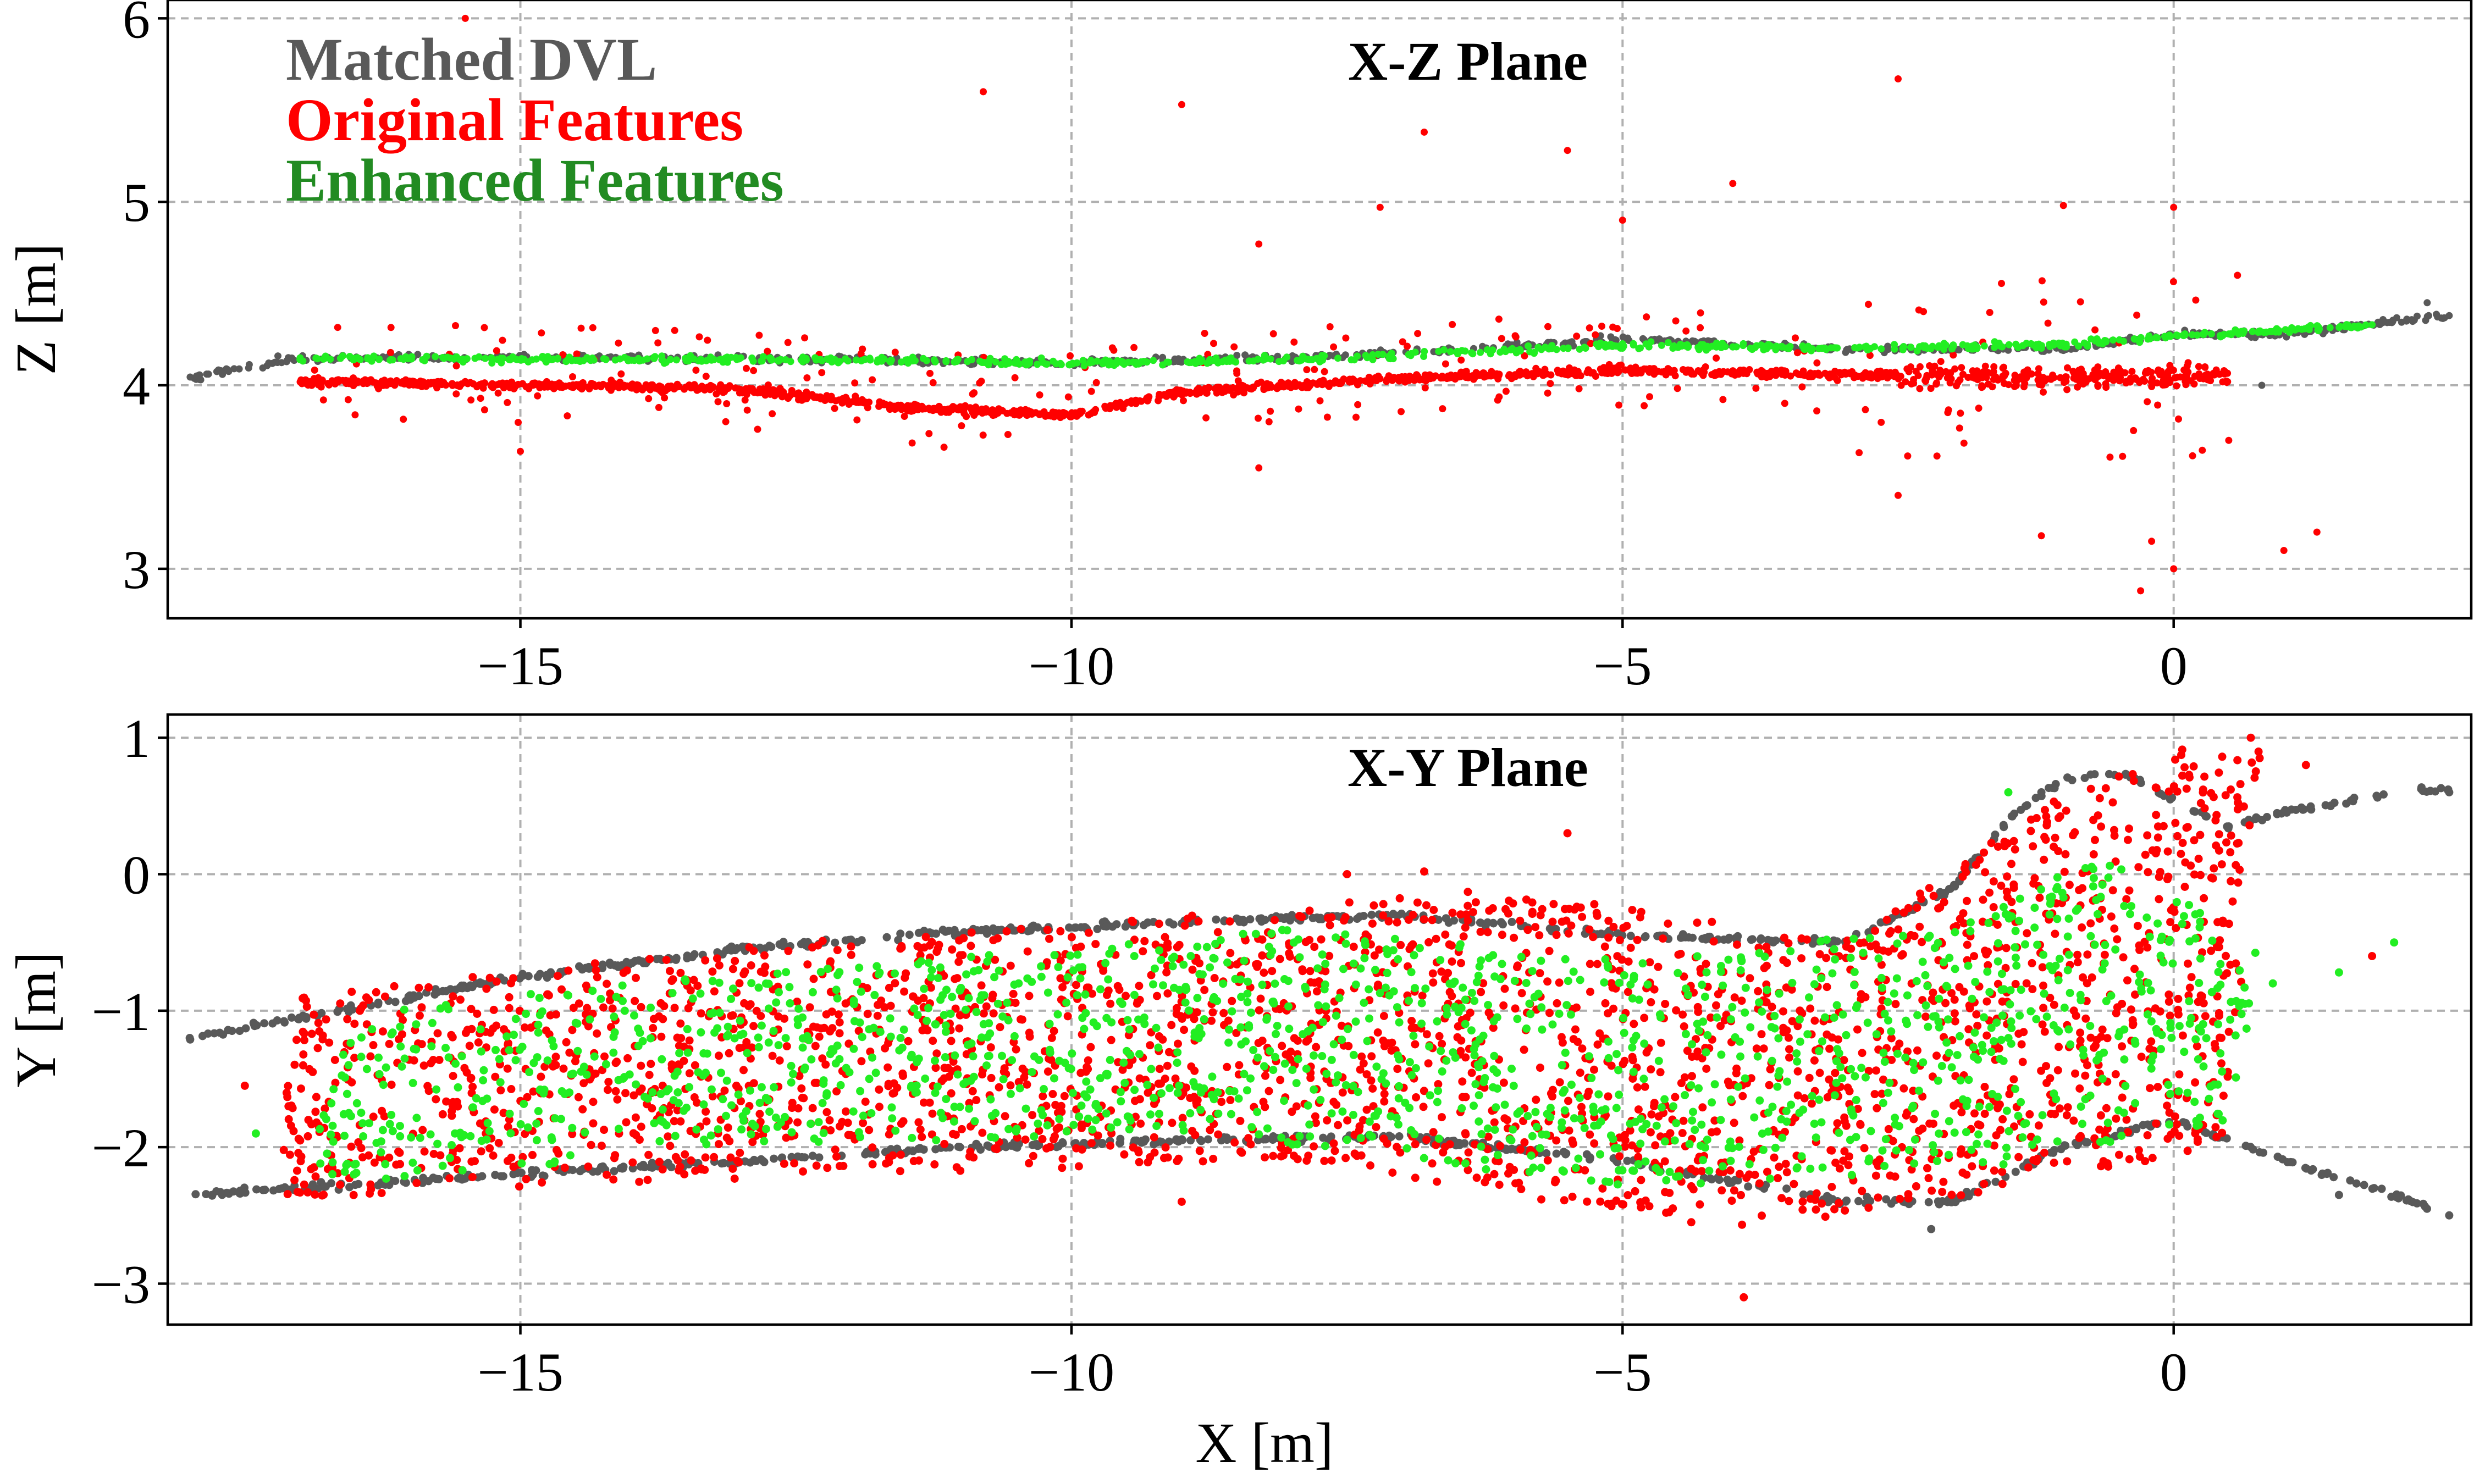  What do you see at coordinates (2174, 665) in the screenshot?
I see `x-tick-label: 0` at bounding box center [2174, 665].